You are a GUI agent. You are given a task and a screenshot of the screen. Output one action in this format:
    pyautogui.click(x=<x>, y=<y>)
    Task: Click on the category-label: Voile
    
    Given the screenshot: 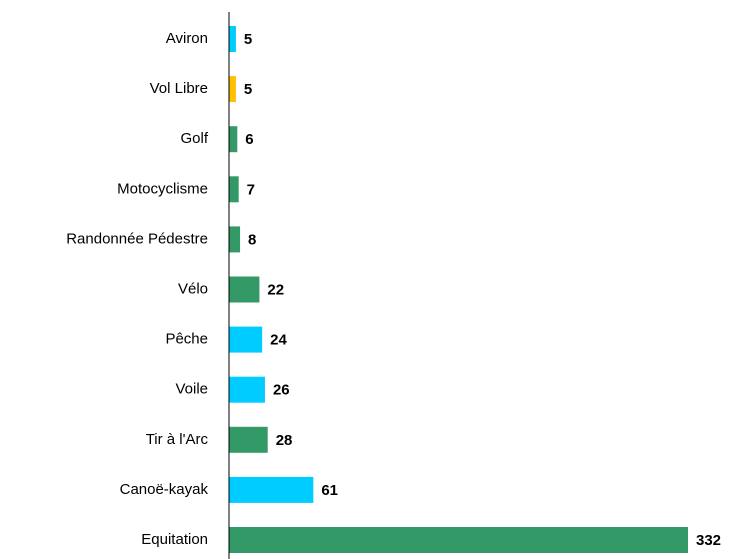 What is the action you would take?
    pyautogui.click(x=191, y=389)
    